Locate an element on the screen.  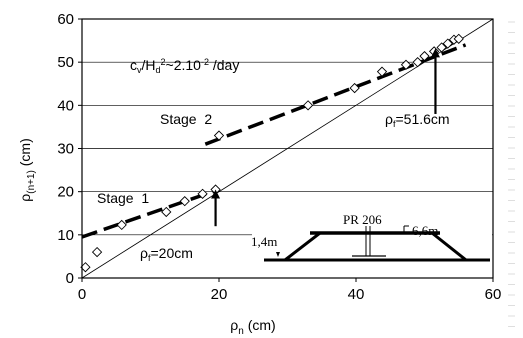
stage-2-label: Stage 2 is located at coordinates (186, 119).